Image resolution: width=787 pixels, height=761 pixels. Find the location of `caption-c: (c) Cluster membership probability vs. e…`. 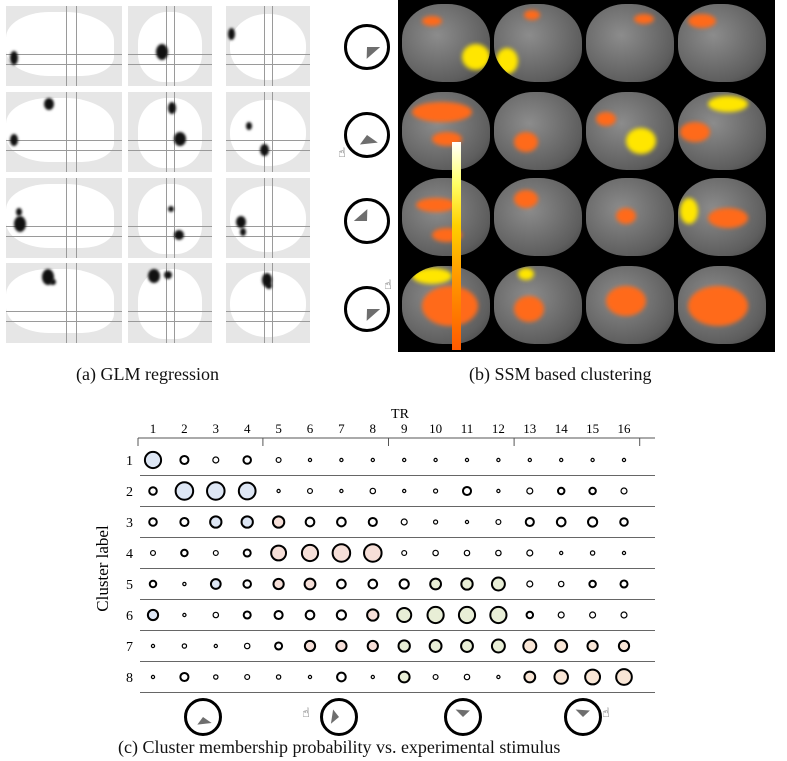

caption-c: (c) Cluster membership probability vs. e… is located at coordinates (339, 747).